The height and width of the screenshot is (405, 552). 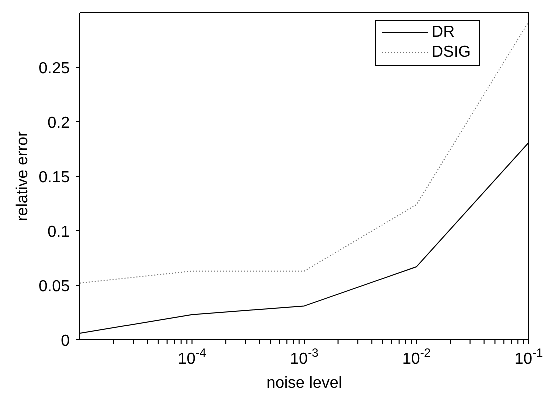 What do you see at coordinates (304, 383) in the screenshot?
I see `x-axis-title: noise level` at bounding box center [304, 383].